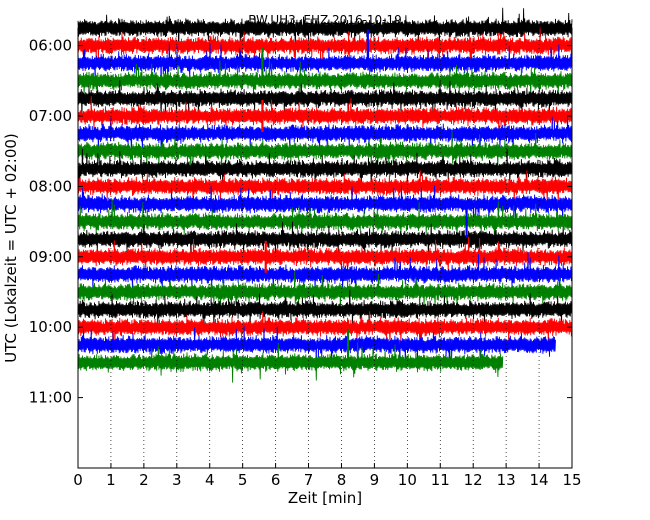 The image size is (650, 520). I want to click on y-tick-label: 11:00, so click(50, 398).